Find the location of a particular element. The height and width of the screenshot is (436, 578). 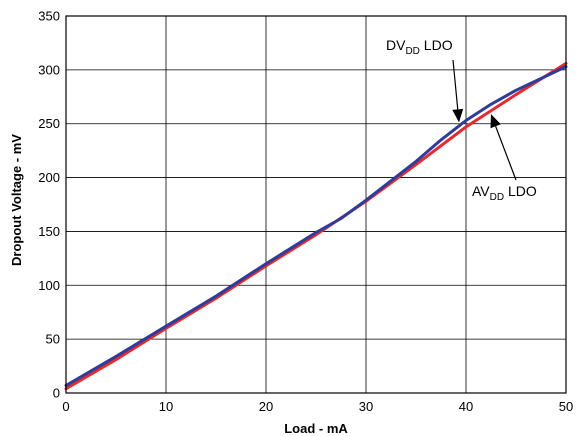

y-axis-label: Dropout Voltage - mV is located at coordinates (16, 200).